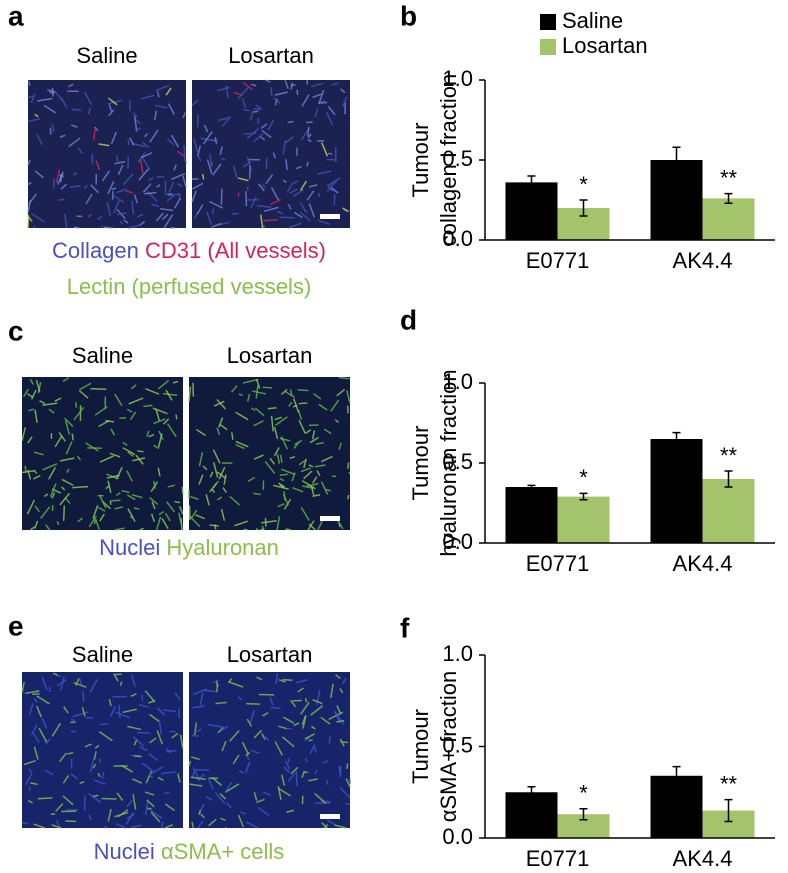 Image resolution: width=788 pixels, height=873 pixels. Describe the element at coordinates (189, 286) in the screenshot. I see `caption-term: Lectin (perfused vessels)` at that location.